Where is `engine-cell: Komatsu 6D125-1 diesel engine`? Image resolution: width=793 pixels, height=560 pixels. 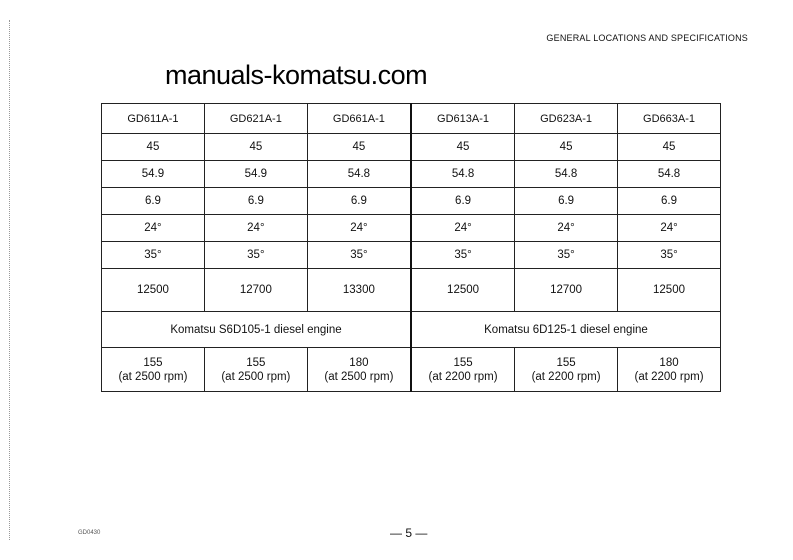 engine-cell: Komatsu 6D125-1 diesel engine is located at coordinates (565, 329).